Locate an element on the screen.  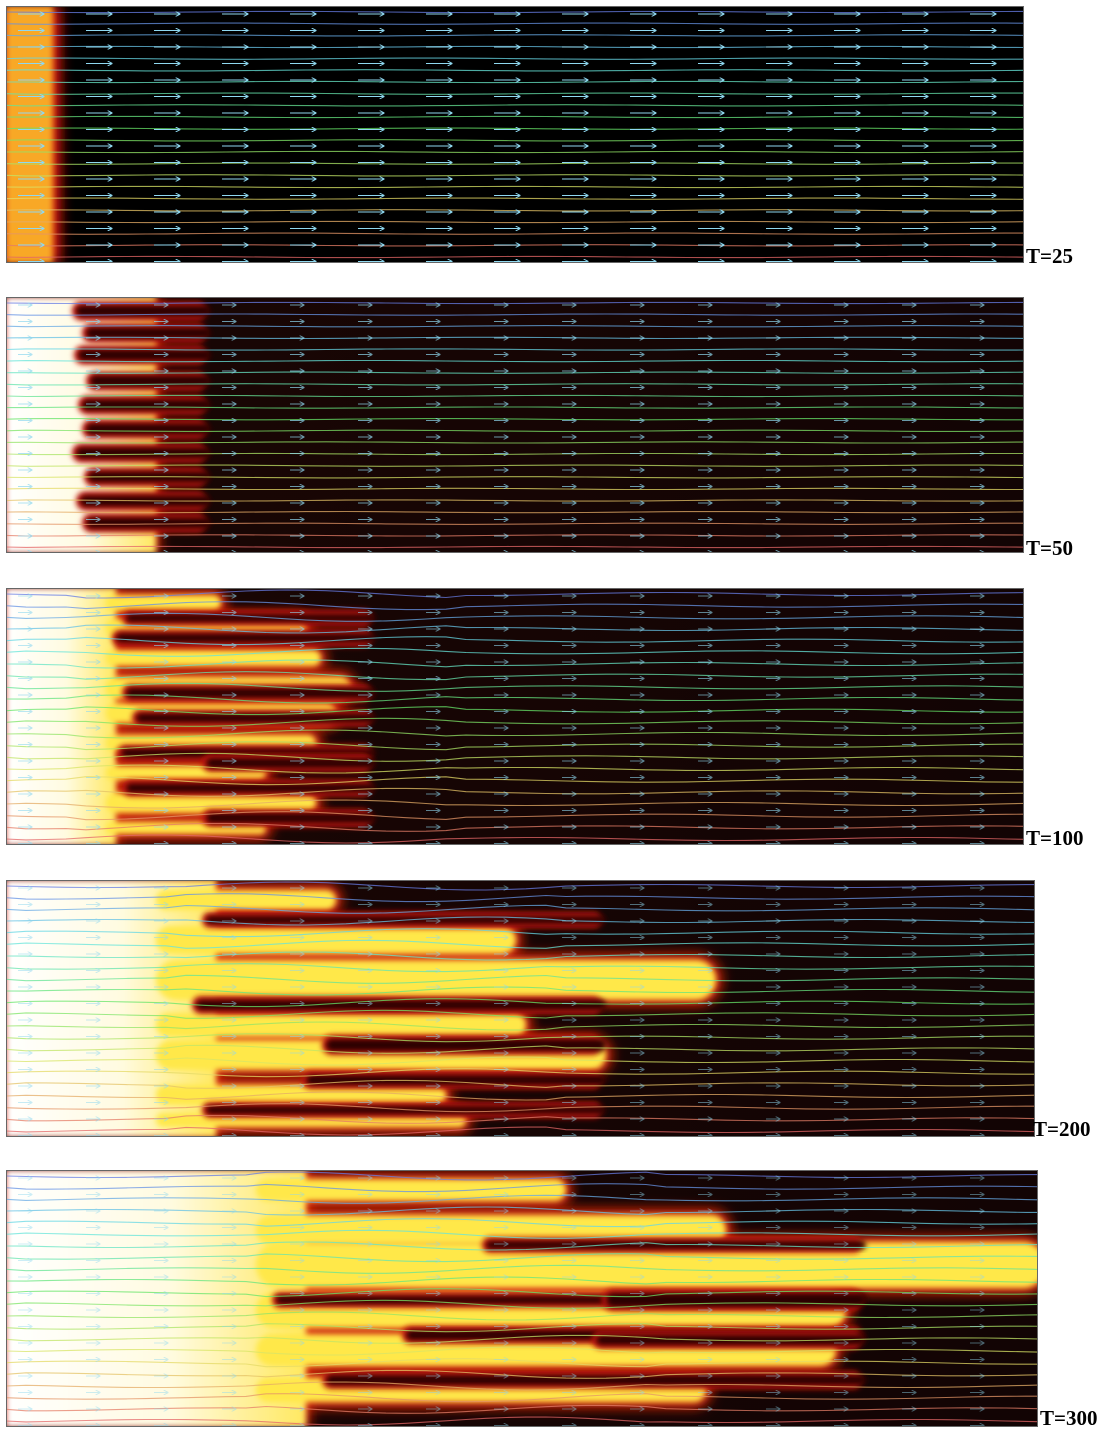
displacing-fluid is located at coordinates (29, 134).